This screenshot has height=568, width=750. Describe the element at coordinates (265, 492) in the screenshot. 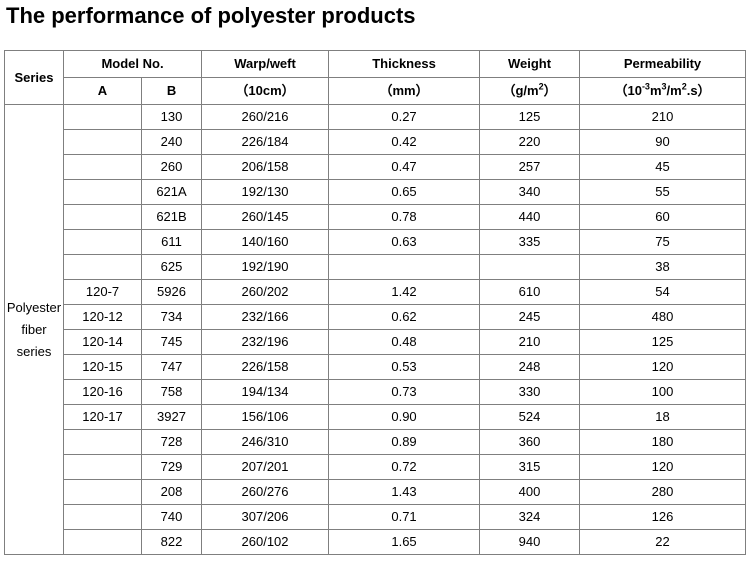

I see `cell-warp-weft: 260/276` at that location.